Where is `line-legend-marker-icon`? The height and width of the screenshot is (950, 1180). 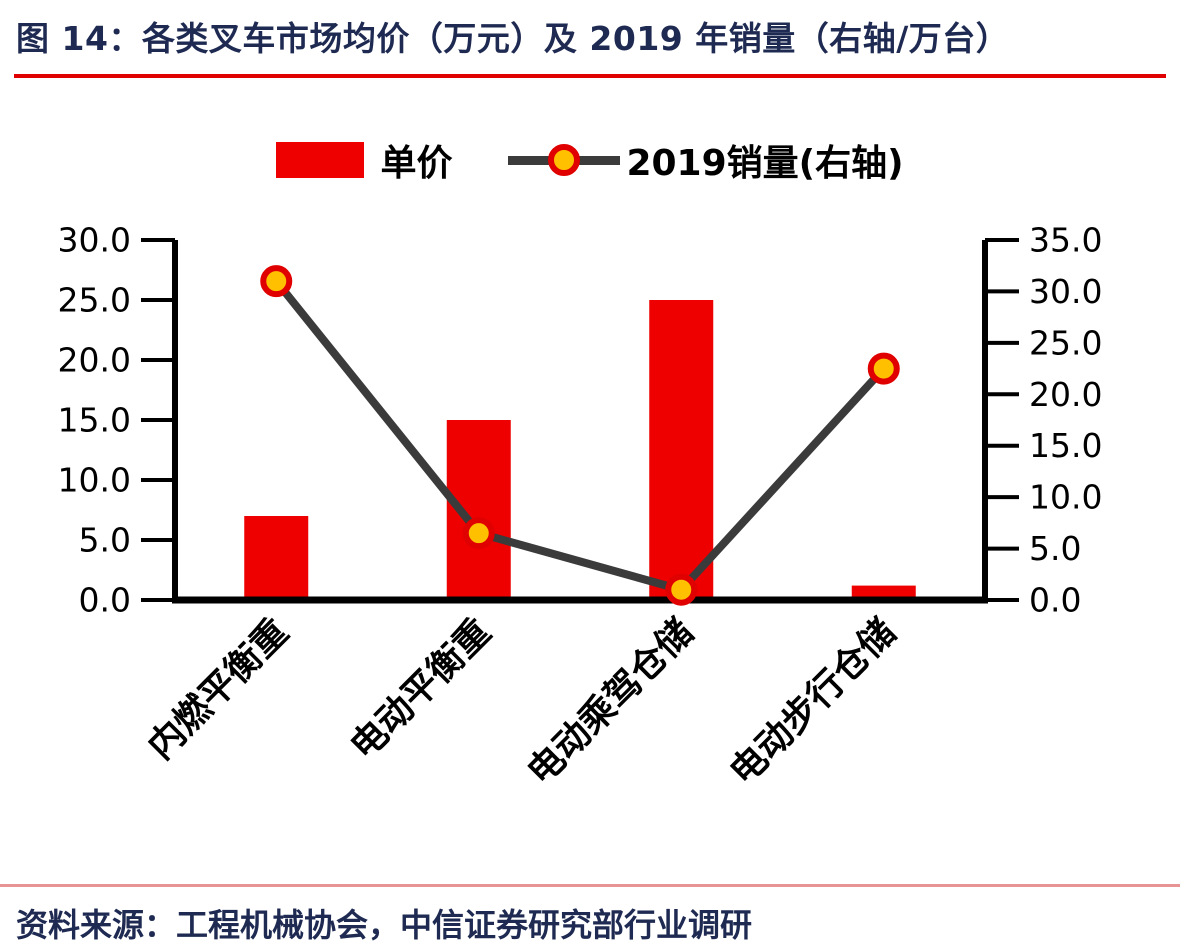 line-legend-marker-icon is located at coordinates (564, 160).